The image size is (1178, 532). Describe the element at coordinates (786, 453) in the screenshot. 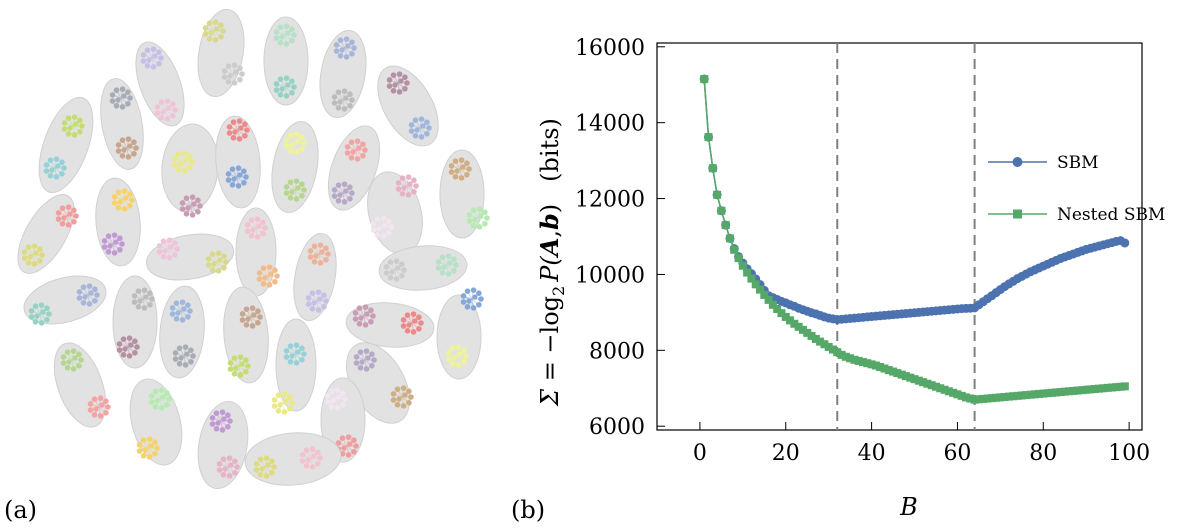

I see `x-tick-label: 20` at that location.